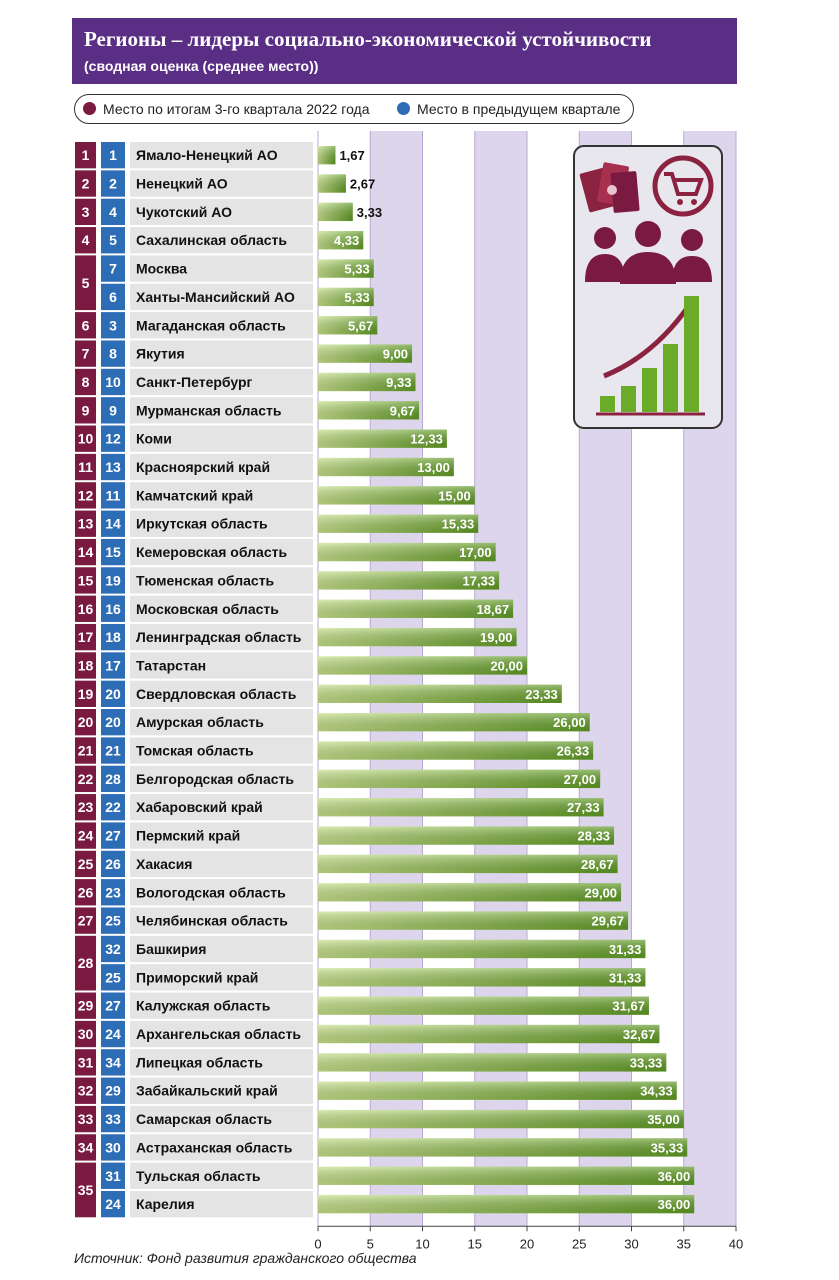 The width and height of the screenshot is (839, 1280). Describe the element at coordinates (188, 836) in the screenshot. I see `region-name: Пермский край` at that location.